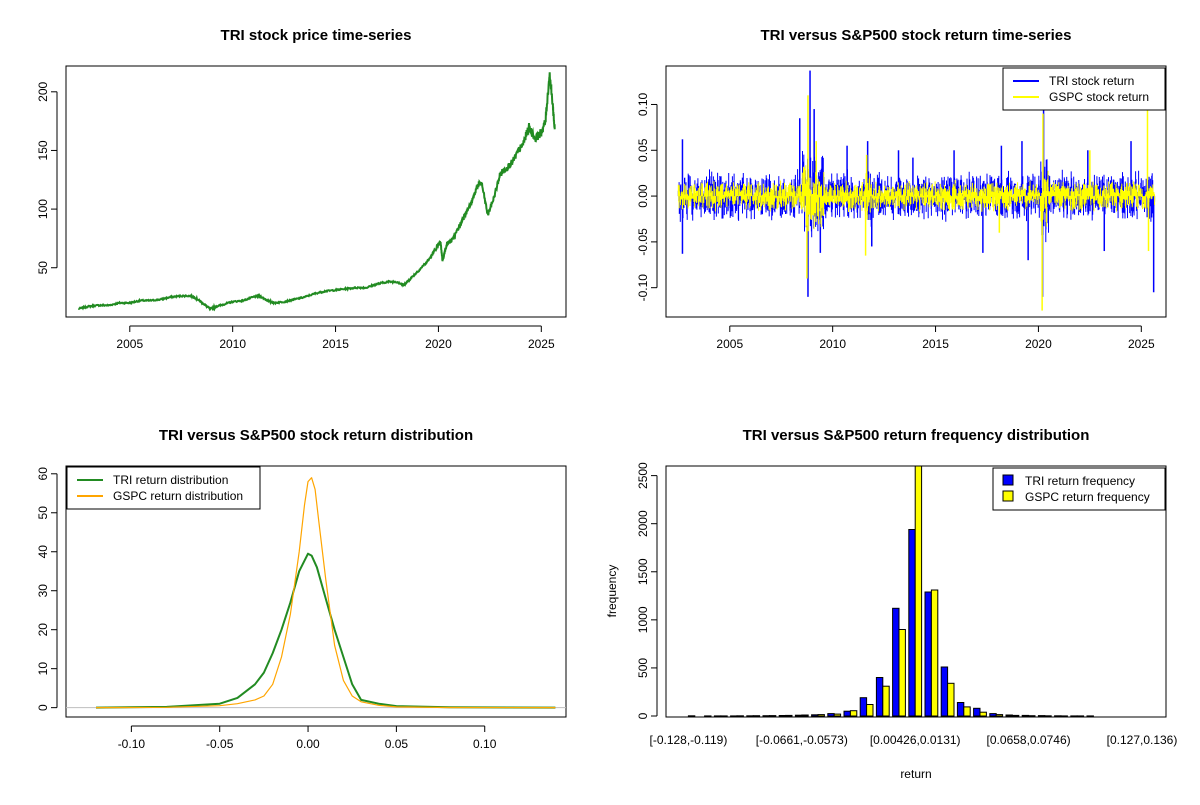 This screenshot has width=1200, height=805. What do you see at coordinates (915, 774) in the screenshot?
I see `x-axis-label: return` at bounding box center [915, 774].